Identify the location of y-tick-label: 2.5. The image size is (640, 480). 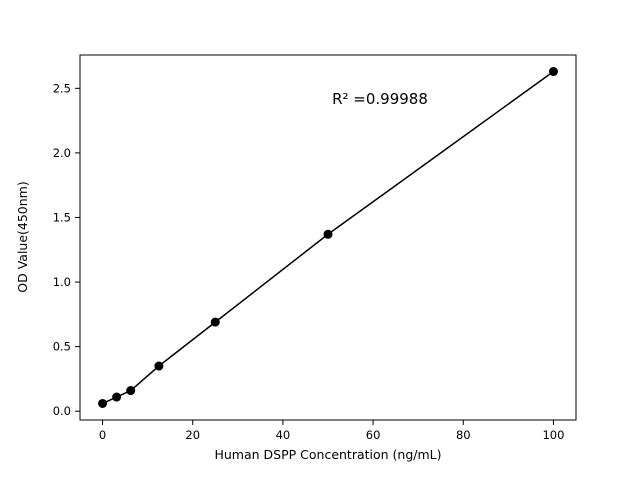
(62, 88).